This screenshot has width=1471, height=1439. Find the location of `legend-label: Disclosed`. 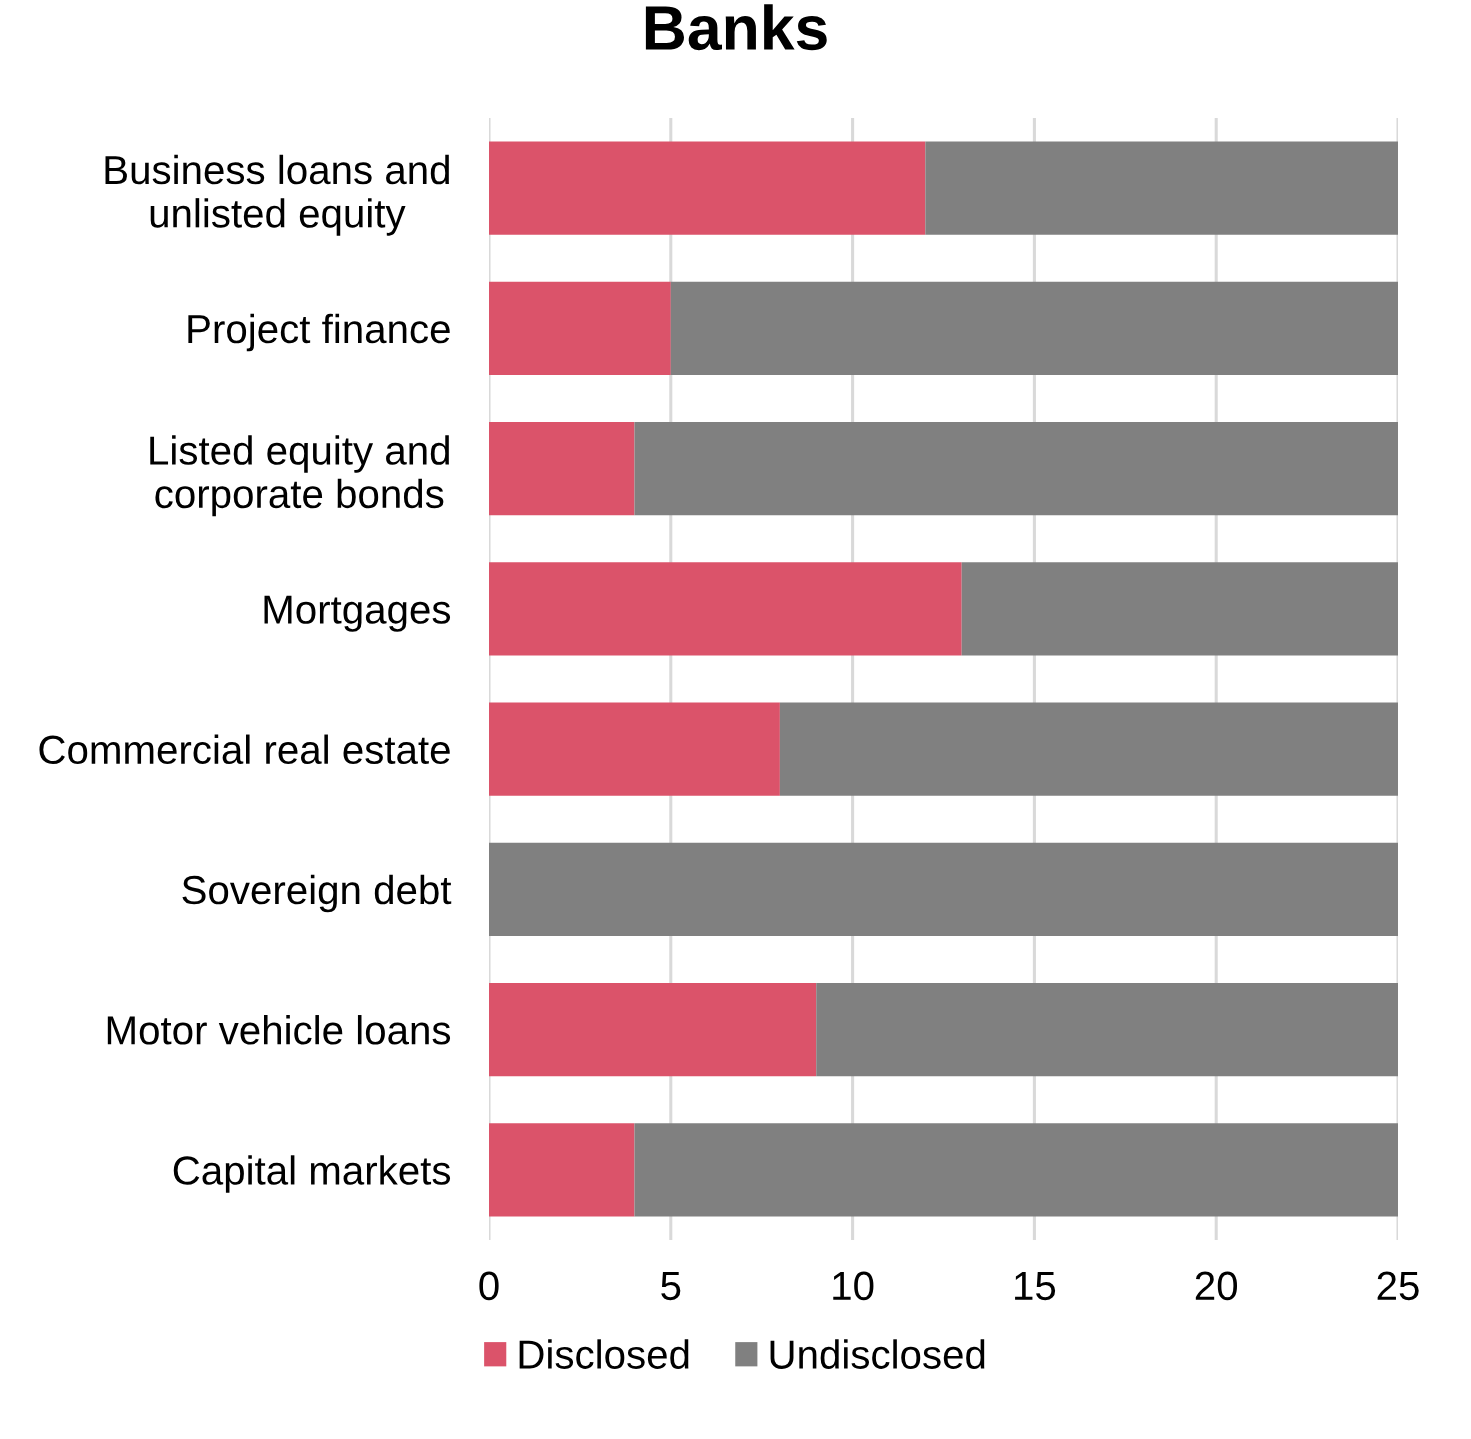

legend-label: Disclosed is located at coordinates (604, 1354).